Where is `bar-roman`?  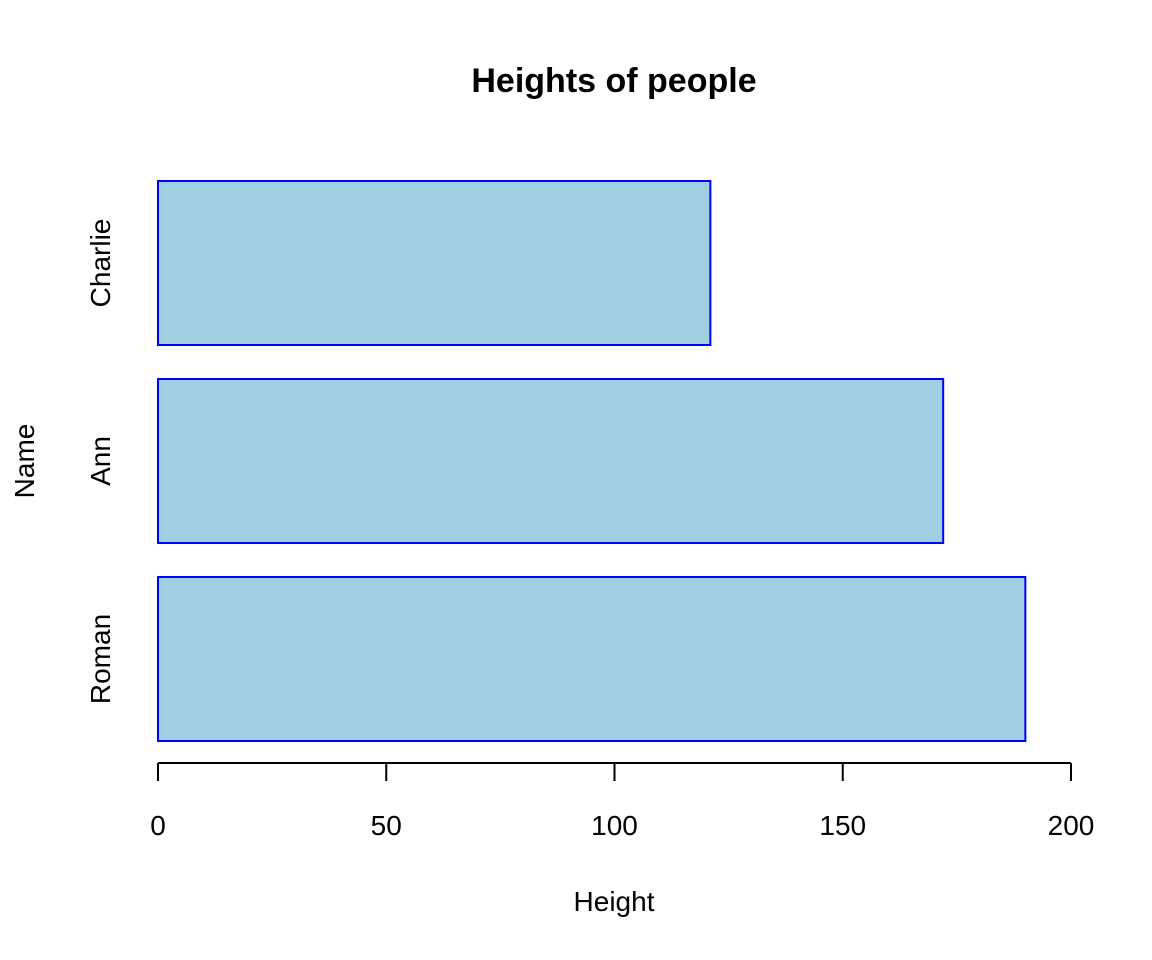 bar-roman is located at coordinates (592, 659).